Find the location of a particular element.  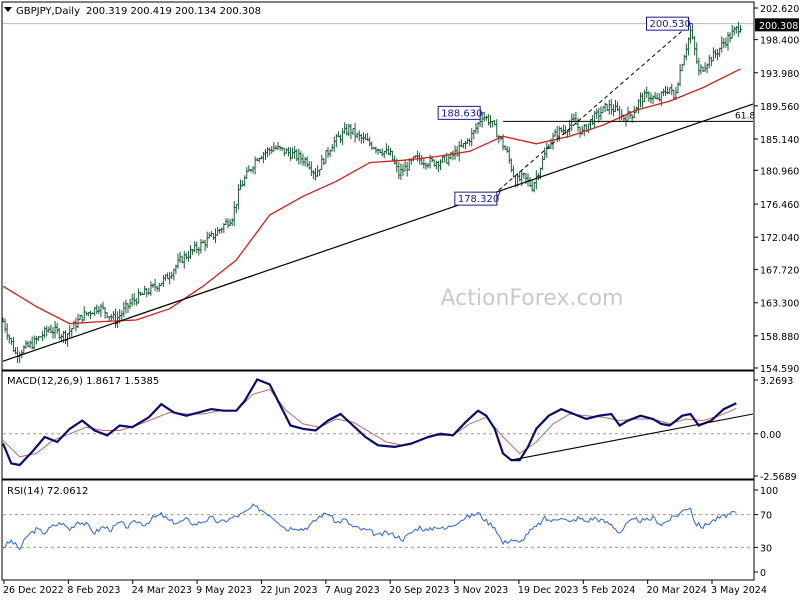

price-y-tick-label: 154.590 is located at coordinates (779, 369).